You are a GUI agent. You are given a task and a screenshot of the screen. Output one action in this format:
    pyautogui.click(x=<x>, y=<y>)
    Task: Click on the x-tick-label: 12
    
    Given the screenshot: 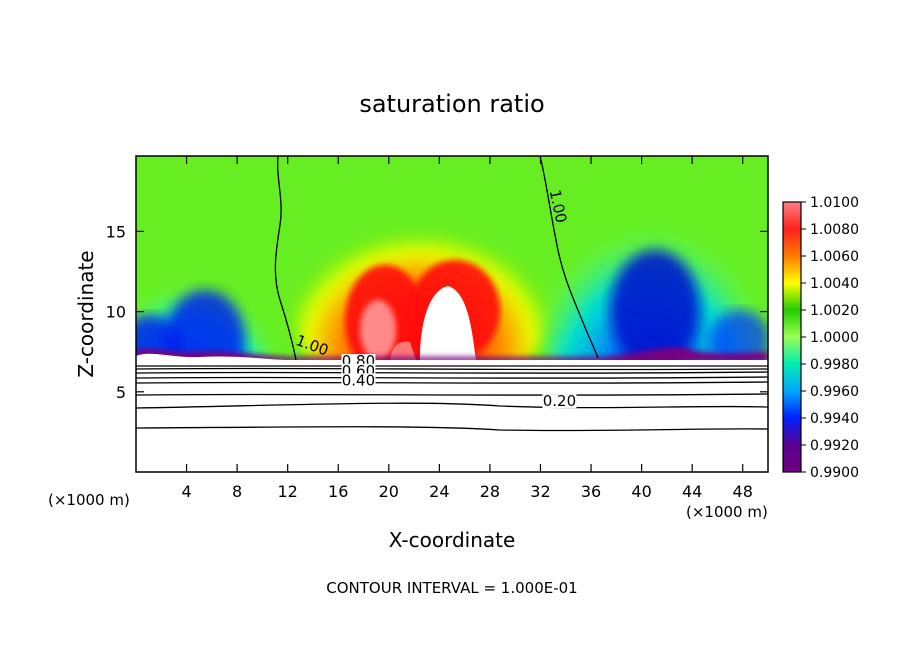 What is the action you would take?
    pyautogui.click(x=288, y=491)
    